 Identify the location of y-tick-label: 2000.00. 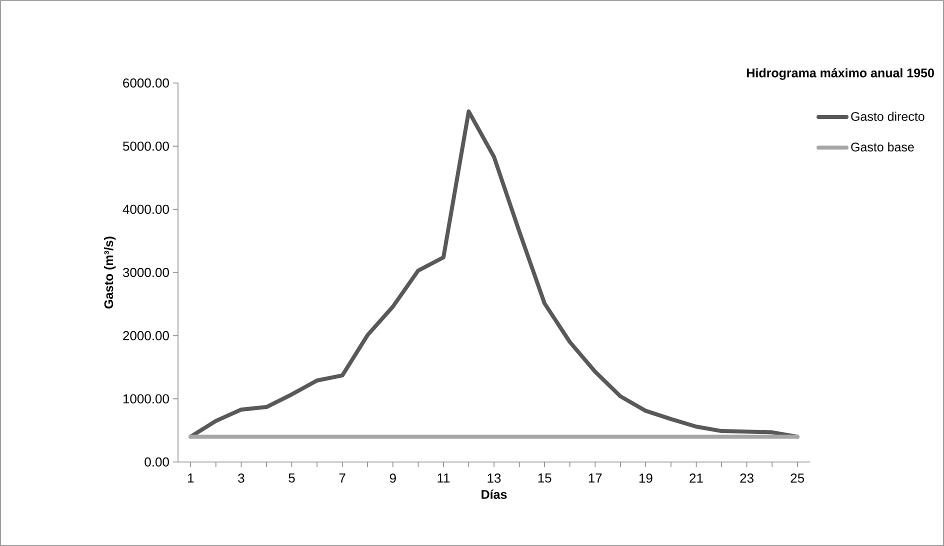
(146, 335).